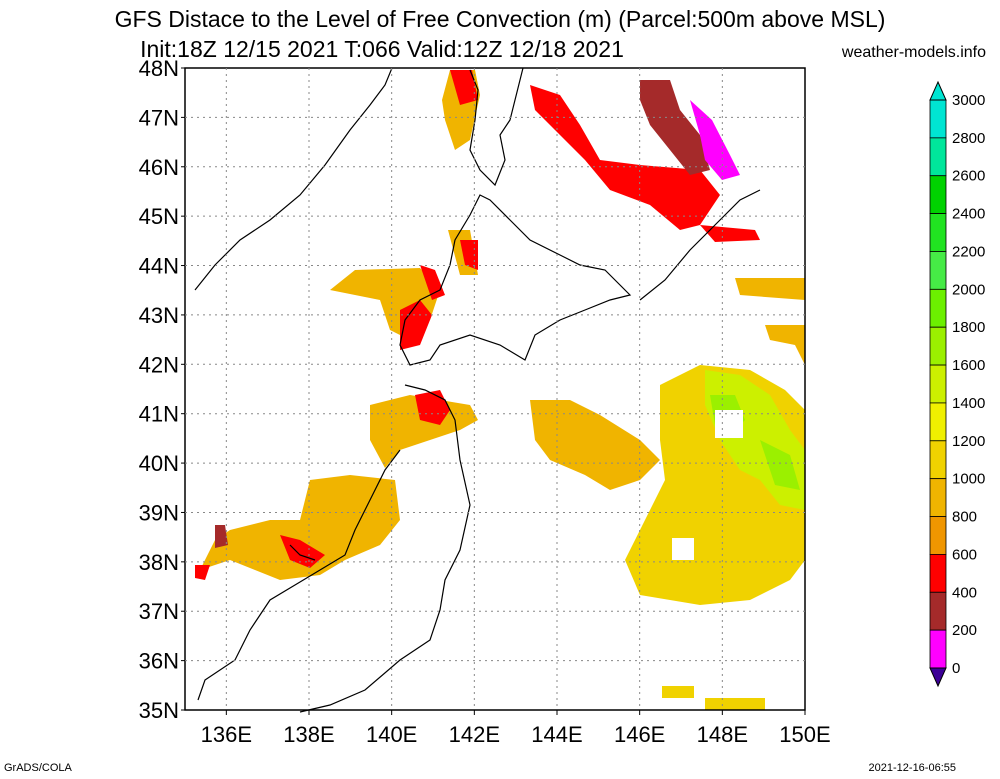 The width and height of the screenshot is (1000, 779). Describe the element at coordinates (308, 734) in the screenshot. I see `lon-tick-label: 138E` at that location.